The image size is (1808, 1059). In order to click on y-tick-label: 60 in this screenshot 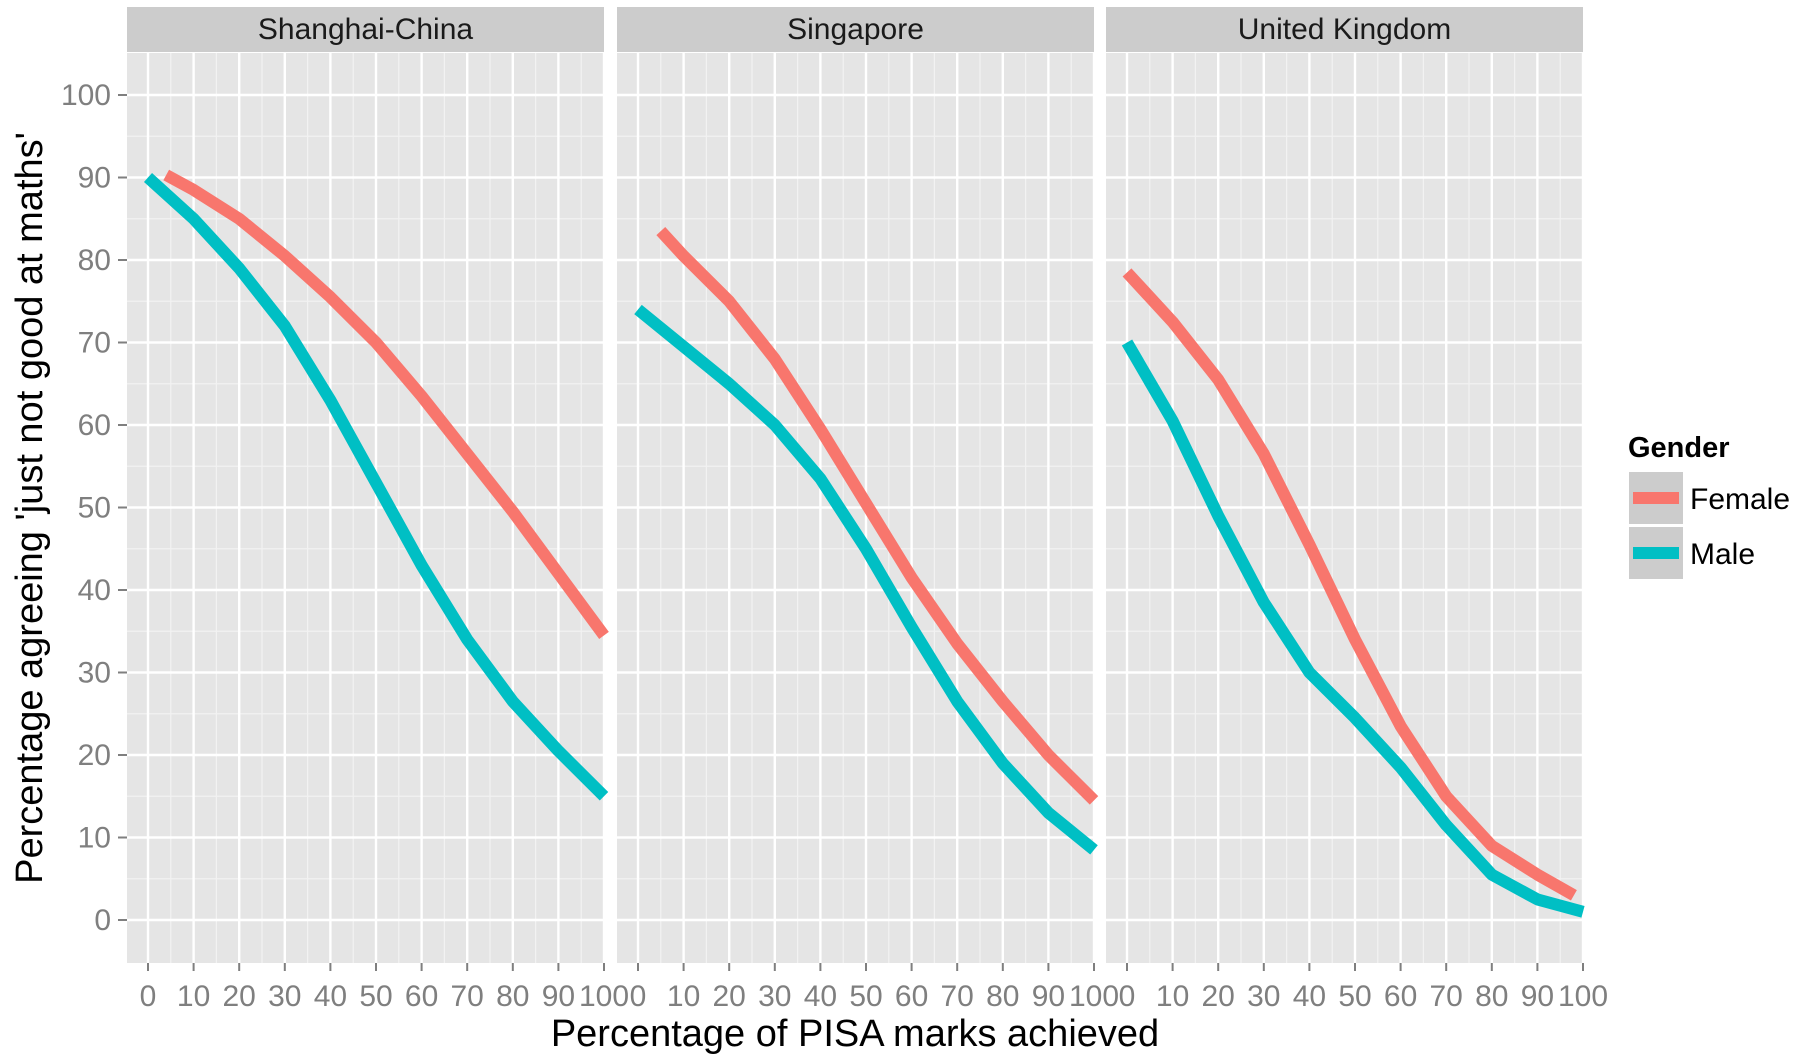, I will do `click(94, 425)`.